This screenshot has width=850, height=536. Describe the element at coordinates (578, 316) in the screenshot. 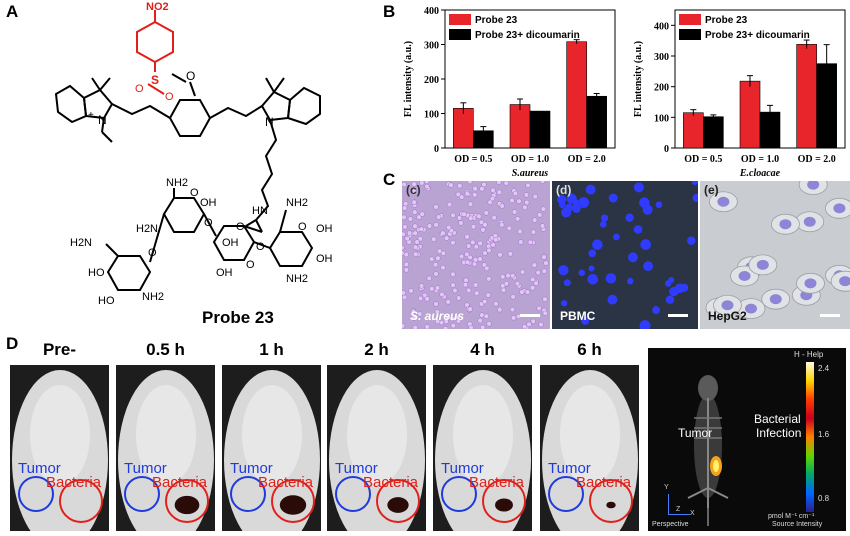

I see `tile-name-pbmc: PBMC` at that location.